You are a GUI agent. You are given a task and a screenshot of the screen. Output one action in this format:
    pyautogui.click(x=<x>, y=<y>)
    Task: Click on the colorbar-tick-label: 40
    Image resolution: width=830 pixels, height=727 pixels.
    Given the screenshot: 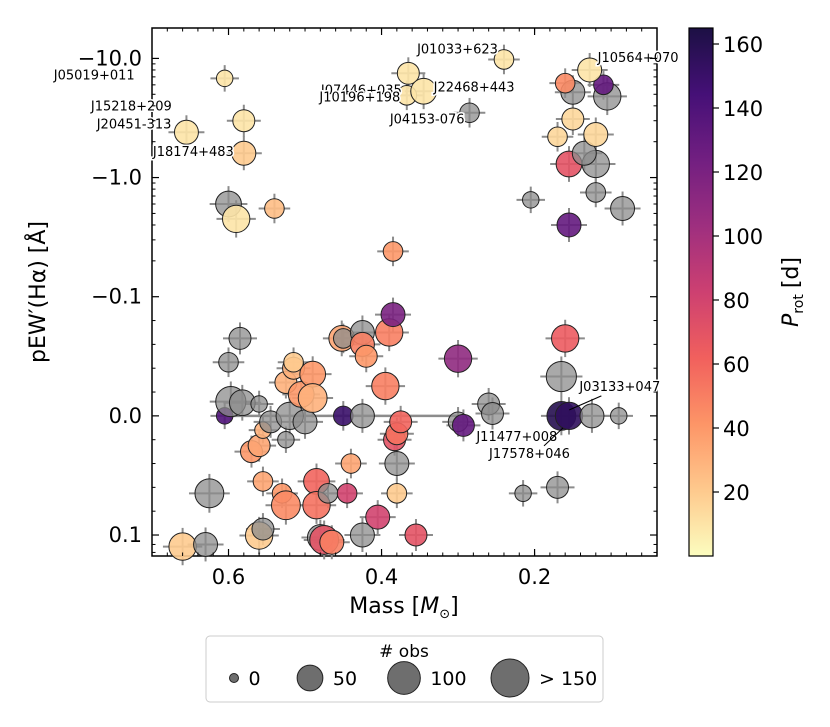 What is the action you would take?
    pyautogui.click(x=736, y=429)
    